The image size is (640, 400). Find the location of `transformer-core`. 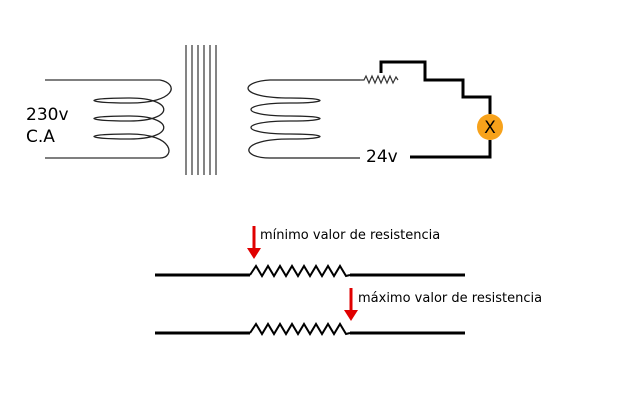

transformer-core is located at coordinates (201, 110).